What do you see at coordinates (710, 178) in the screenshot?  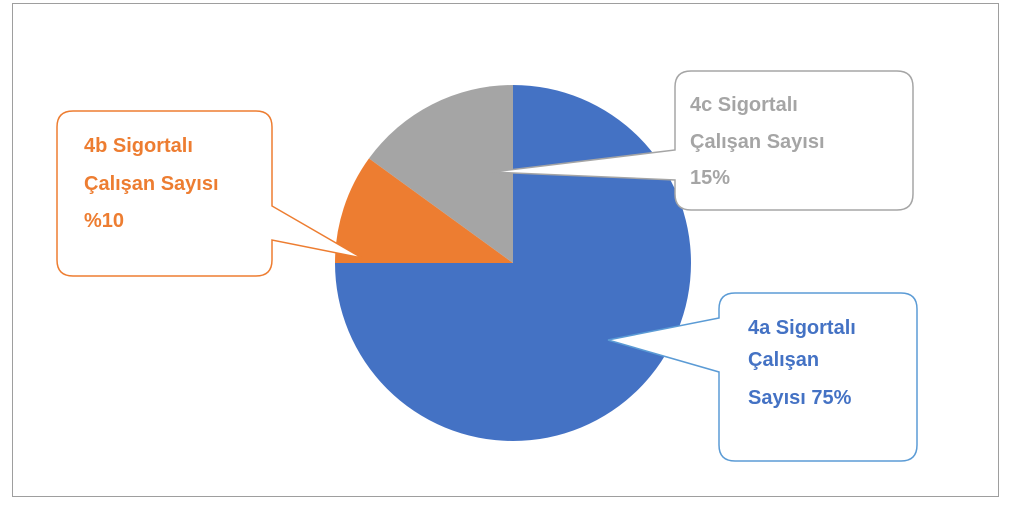 I see `callout-4c-line3: 15%` at bounding box center [710, 178].